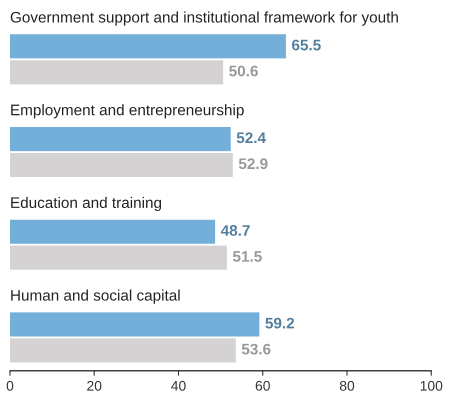 Image resolution: width=453 pixels, height=412 pixels. Describe the element at coordinates (10, 385) in the screenshot. I see `x-tick-label: 0` at that location.